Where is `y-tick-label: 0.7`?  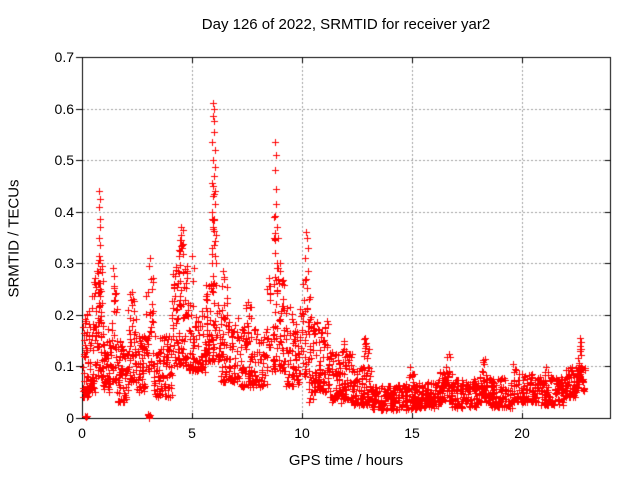 y-tick-label: 0.7 is located at coordinates (64, 57).